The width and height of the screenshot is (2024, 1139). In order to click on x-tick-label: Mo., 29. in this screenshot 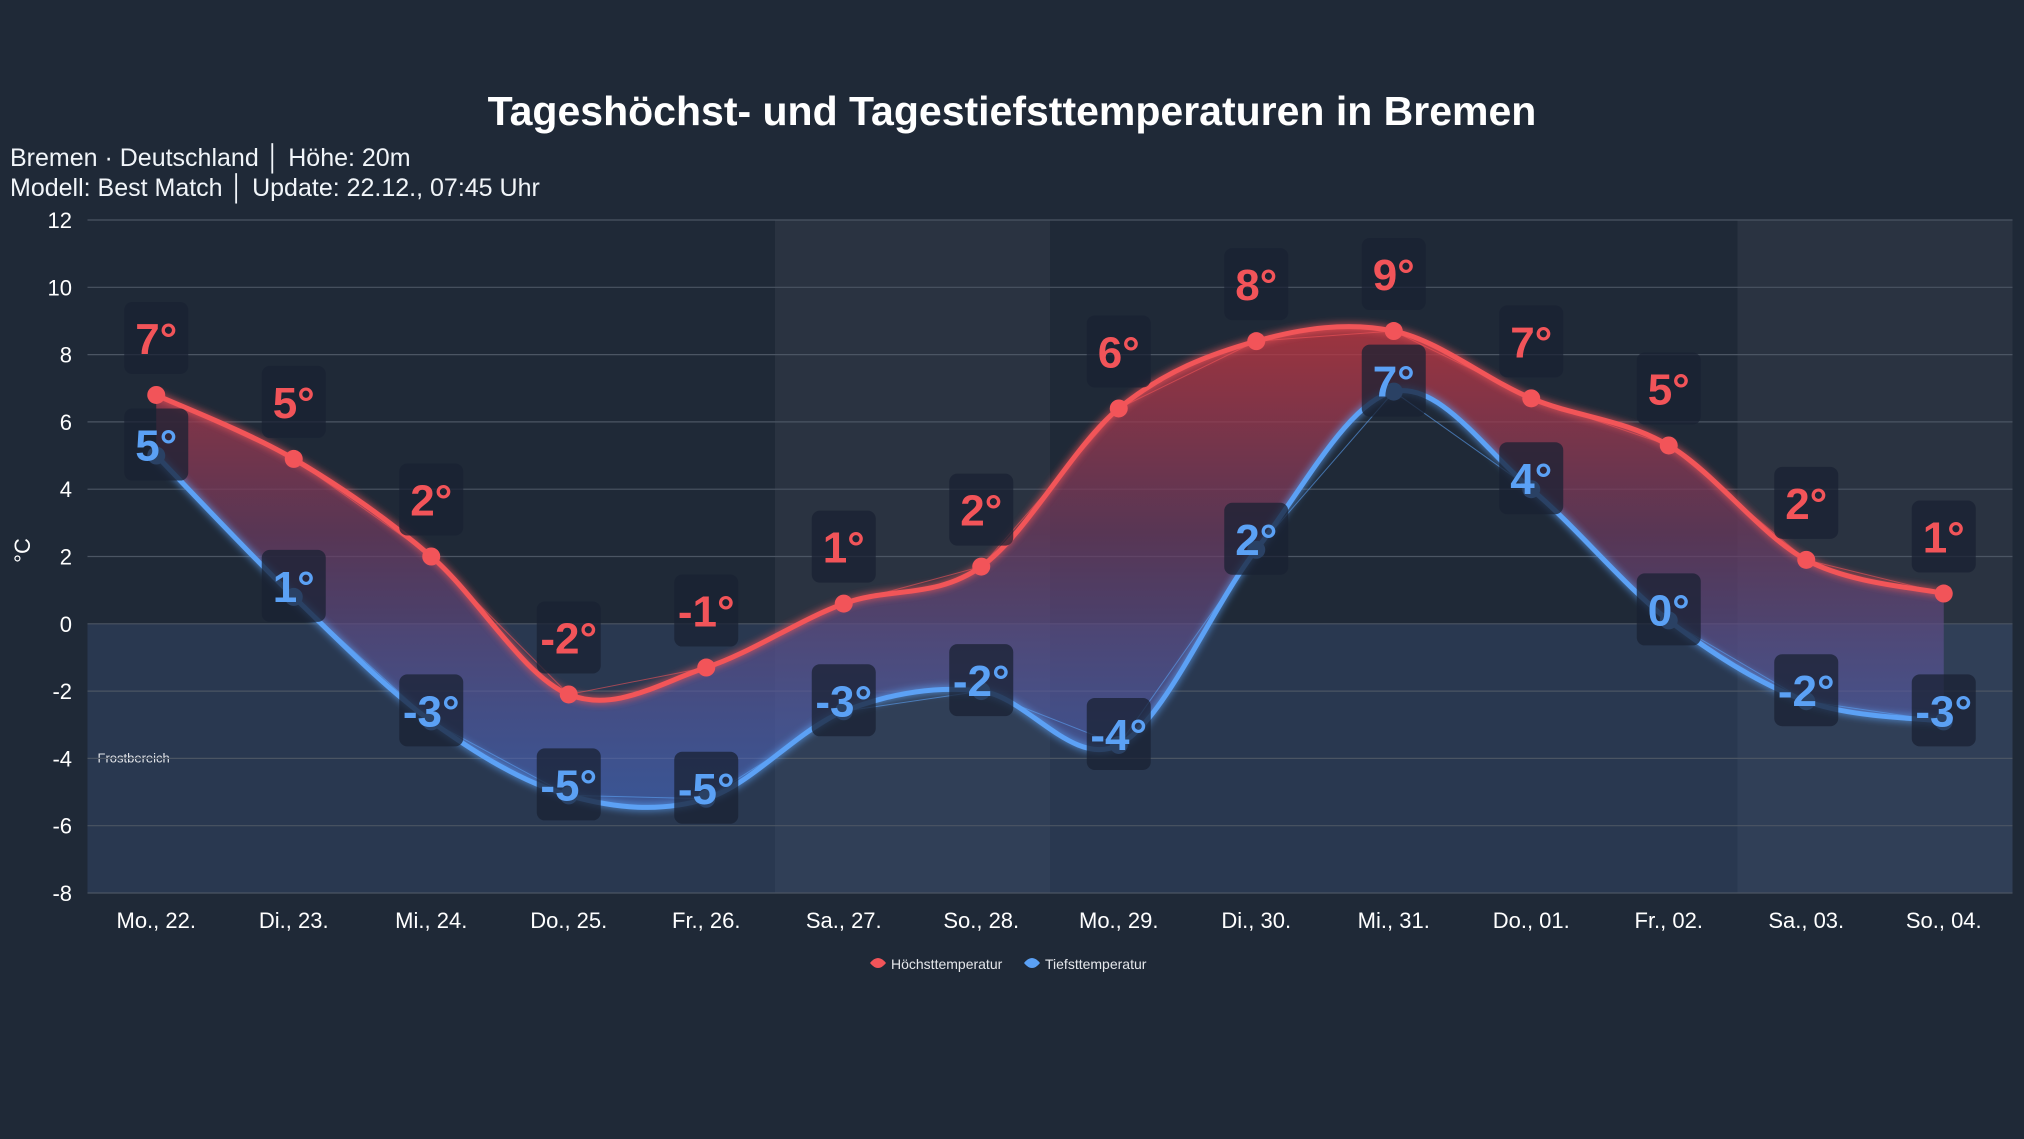, I will do `click(1118, 920)`.